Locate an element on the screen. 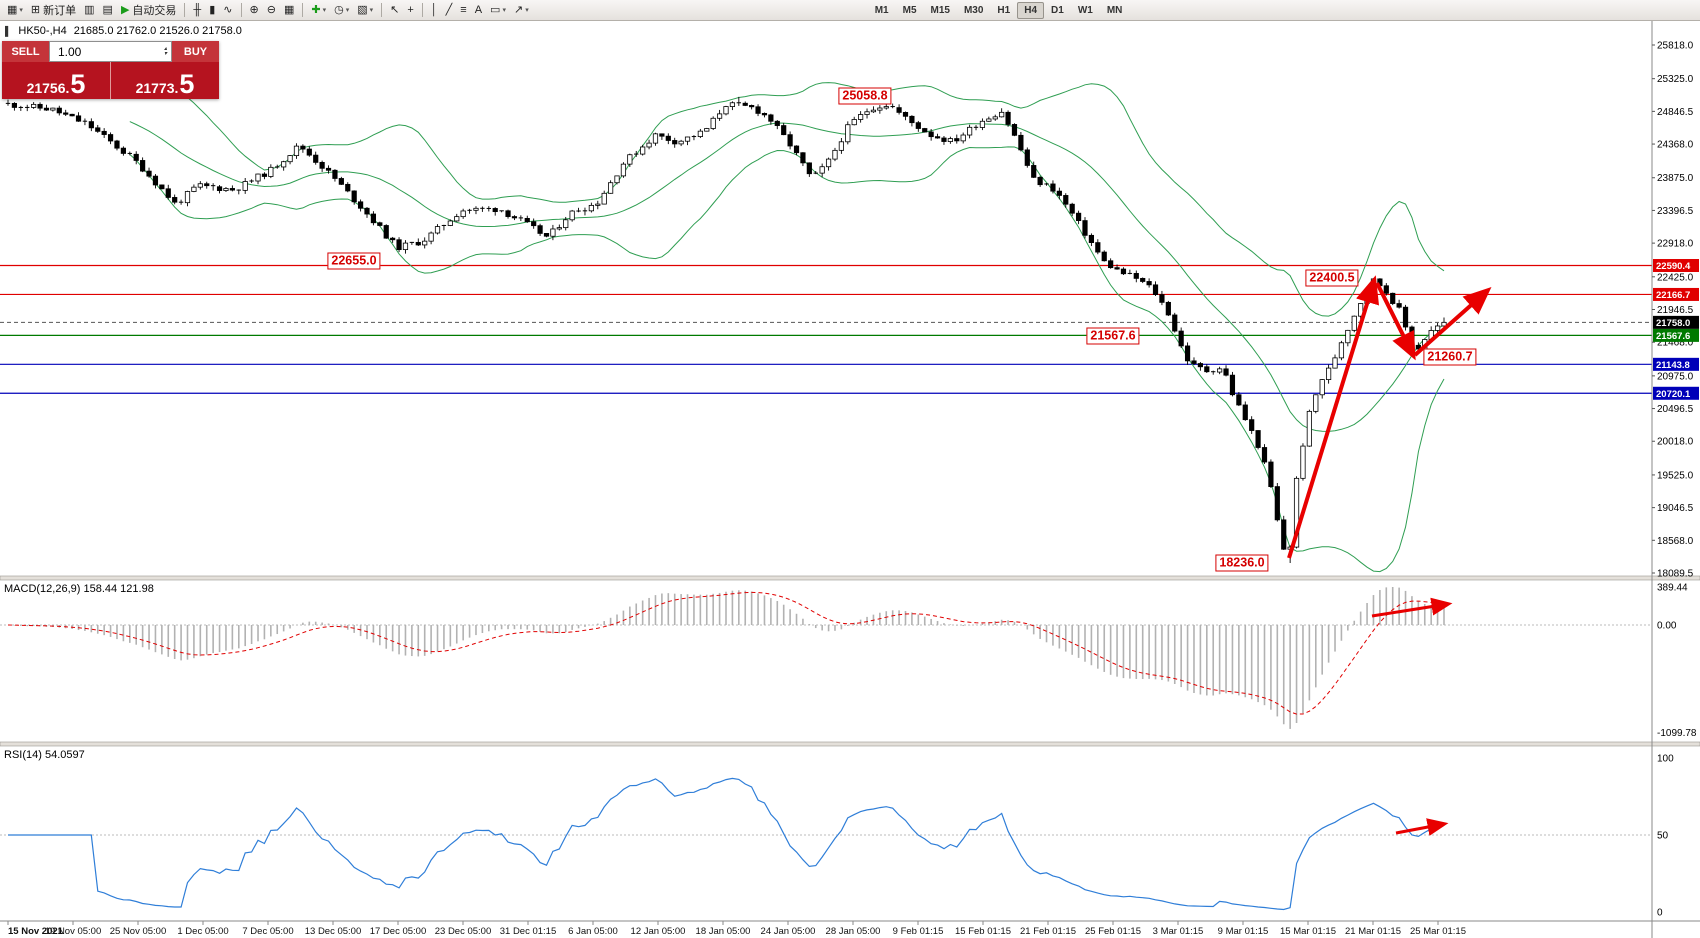 This screenshot has width=1700, height=938. svg-text: 31 Dec 01:15 is located at coordinates (528, 931).